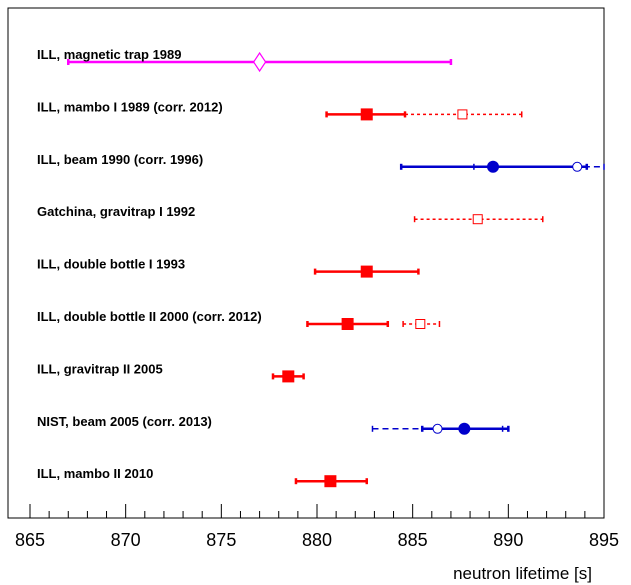 The image size is (631, 585). What do you see at coordinates (109, 54) in the screenshot?
I see `experiment-label: ILL, magnetic trap 1989` at bounding box center [109, 54].